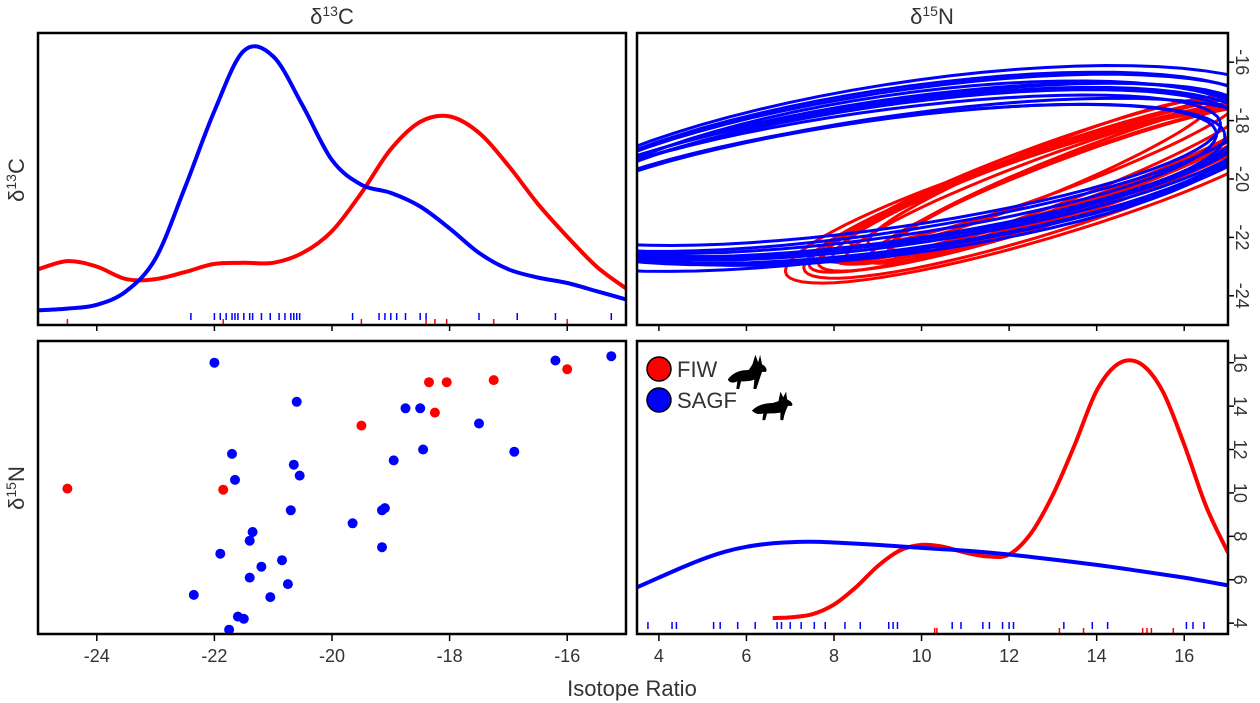 The height and width of the screenshot is (703, 1260). What do you see at coordinates (659, 656) in the screenshot?
I see `x-tick-label: 4` at bounding box center [659, 656].